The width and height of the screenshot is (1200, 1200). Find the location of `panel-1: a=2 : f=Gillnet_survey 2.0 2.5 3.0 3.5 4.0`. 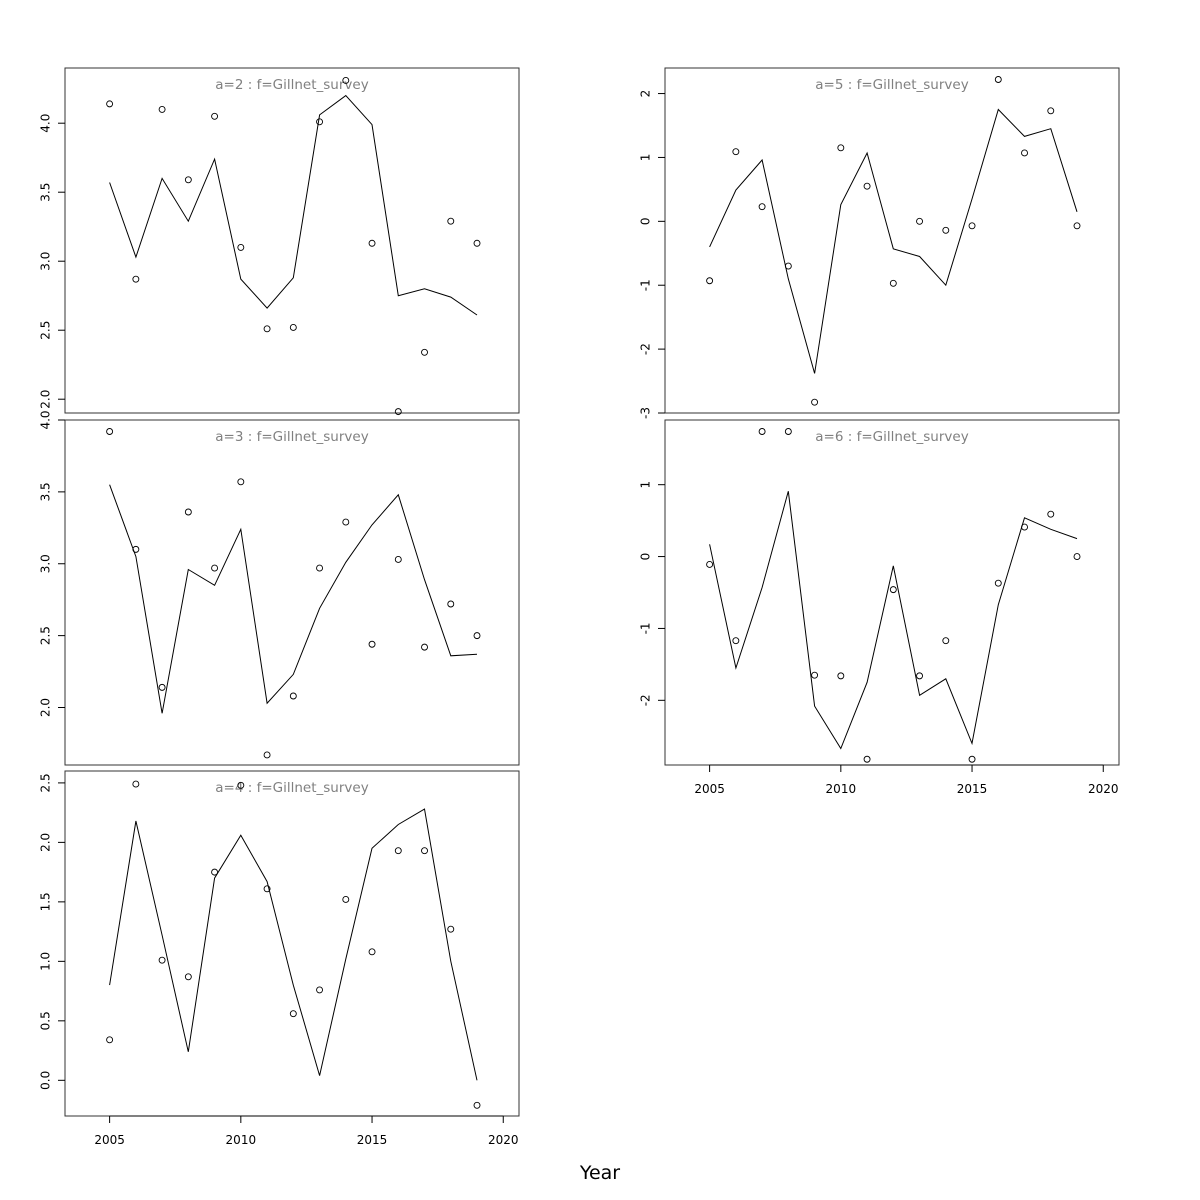

panel-1: a=2 : f=Gillnet_survey 2.0 2.5 3.0 3.5 4.0 is located at coordinates (279, 241).